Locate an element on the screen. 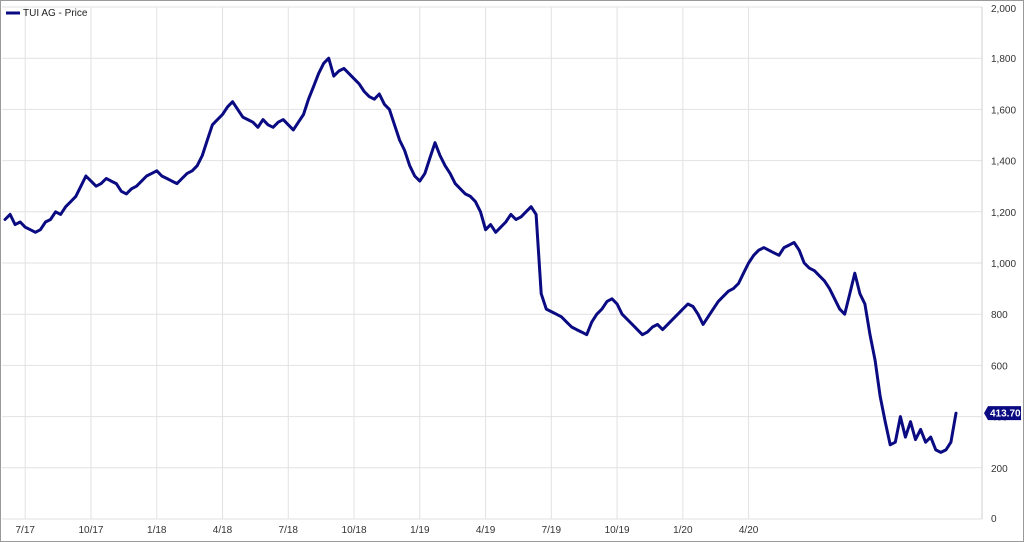 The width and height of the screenshot is (1024, 542). x-tick-label: 1/19 is located at coordinates (420, 530).